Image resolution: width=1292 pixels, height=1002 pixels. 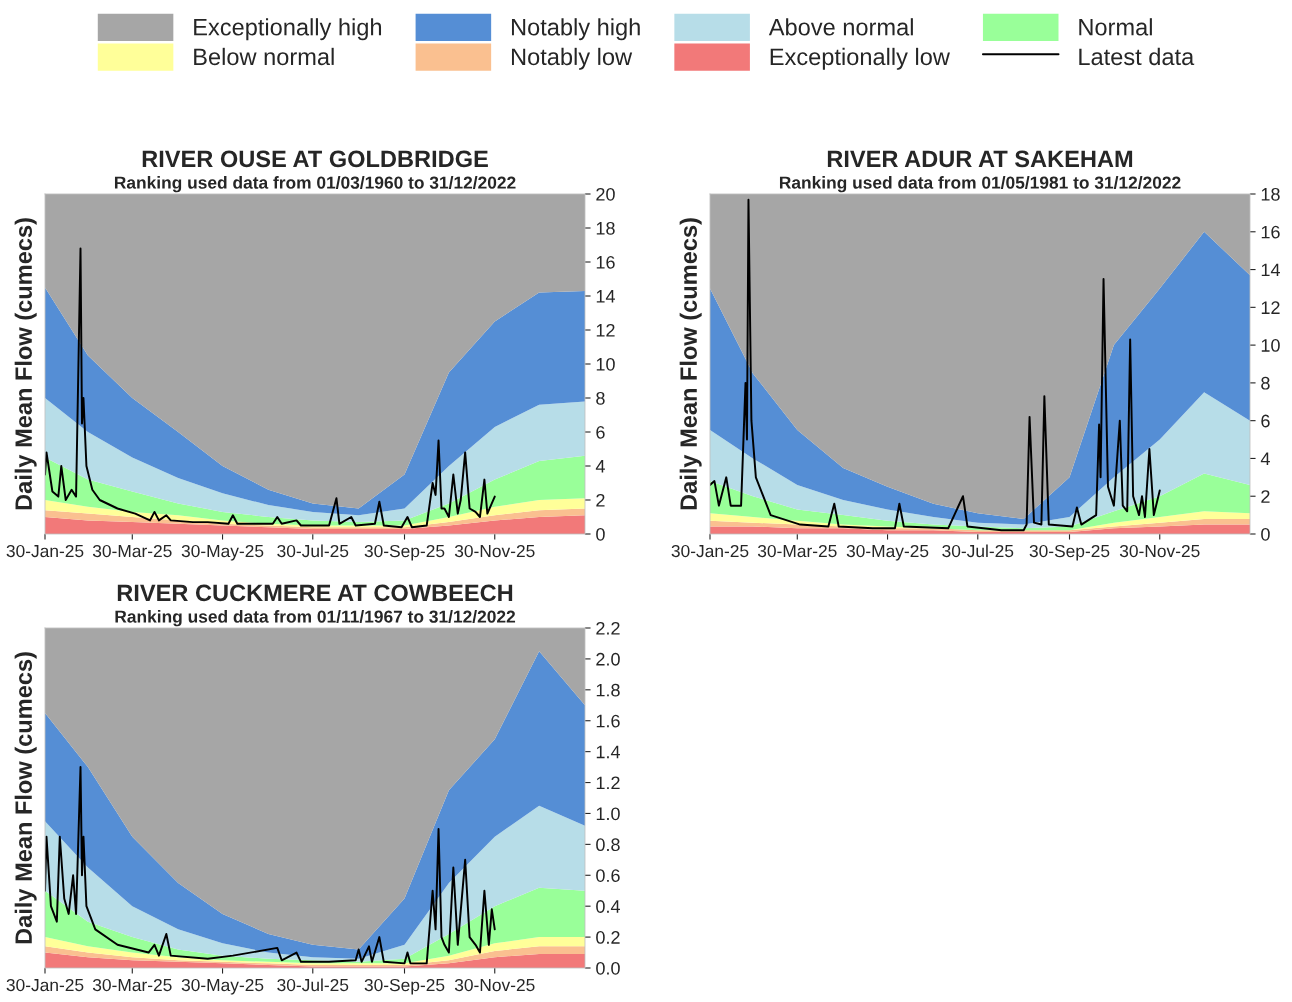 I want to click on y-tick-label: 0.4, so click(x=608, y=906).